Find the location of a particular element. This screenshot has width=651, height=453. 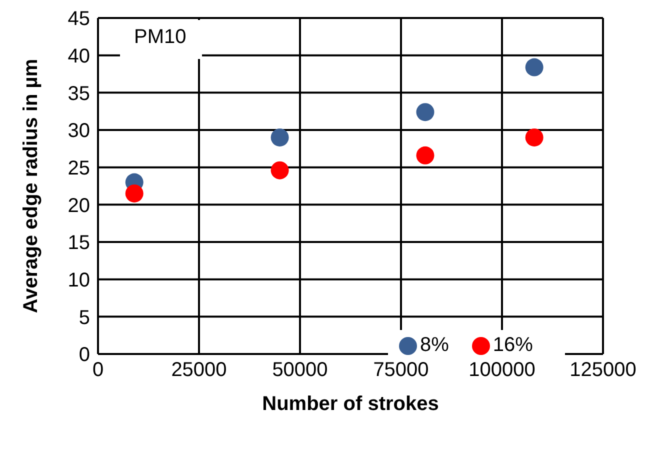

y-tick-label: 30 is located at coordinates (79, 131).